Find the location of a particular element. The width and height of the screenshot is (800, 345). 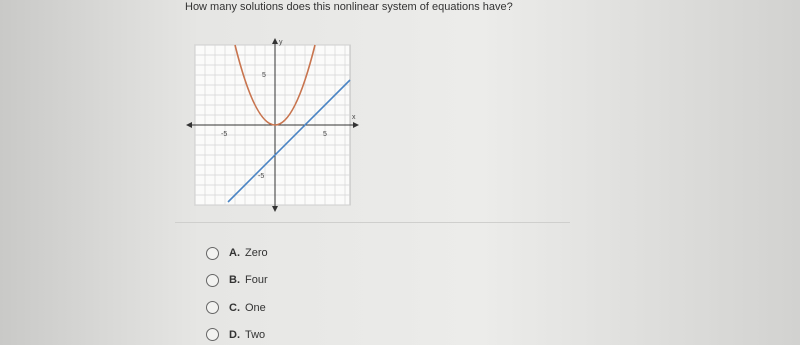

y-axis-label: y is located at coordinates (281, 42).